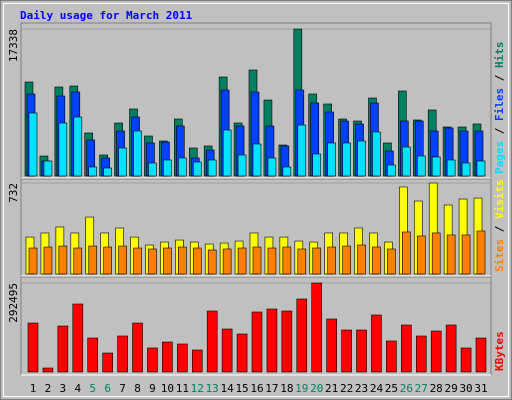  I want to click on x-tick-label: 2, so click(48, 388).